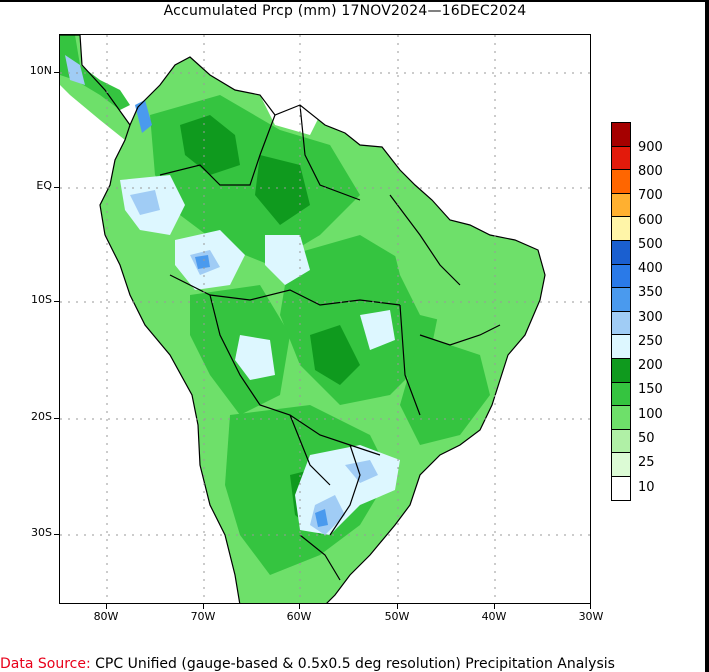 This screenshot has height=672, width=709. I want to click on y-label-20s: 20S, so click(41, 416).